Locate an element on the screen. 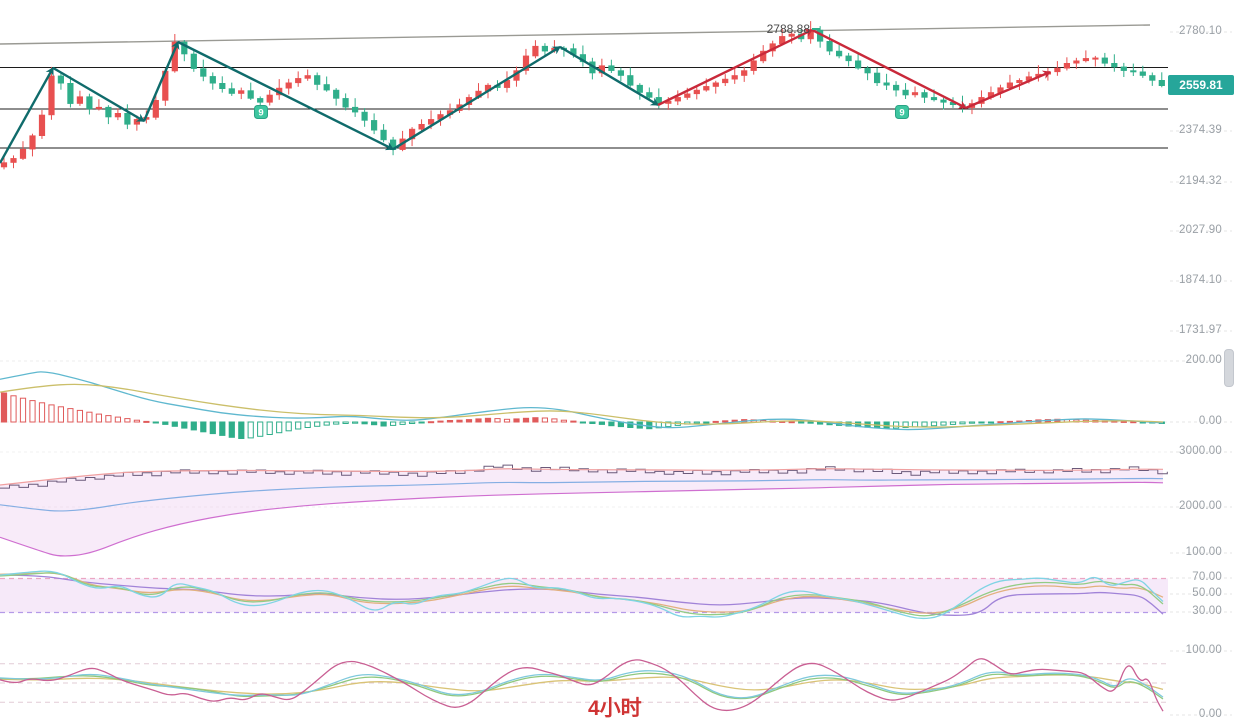 This screenshot has width=1235, height=728. panel-kdj is located at coordinates (584, 683).